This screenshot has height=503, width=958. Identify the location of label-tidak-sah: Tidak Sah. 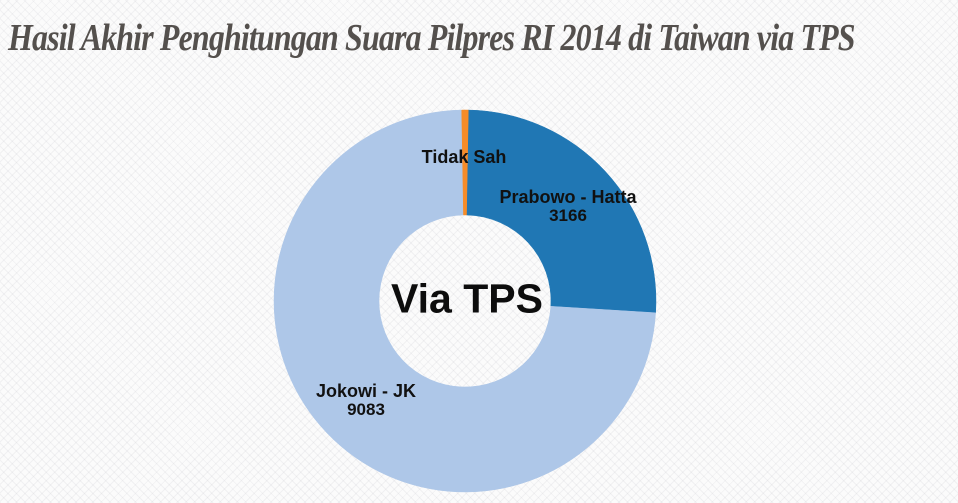
(464, 157).